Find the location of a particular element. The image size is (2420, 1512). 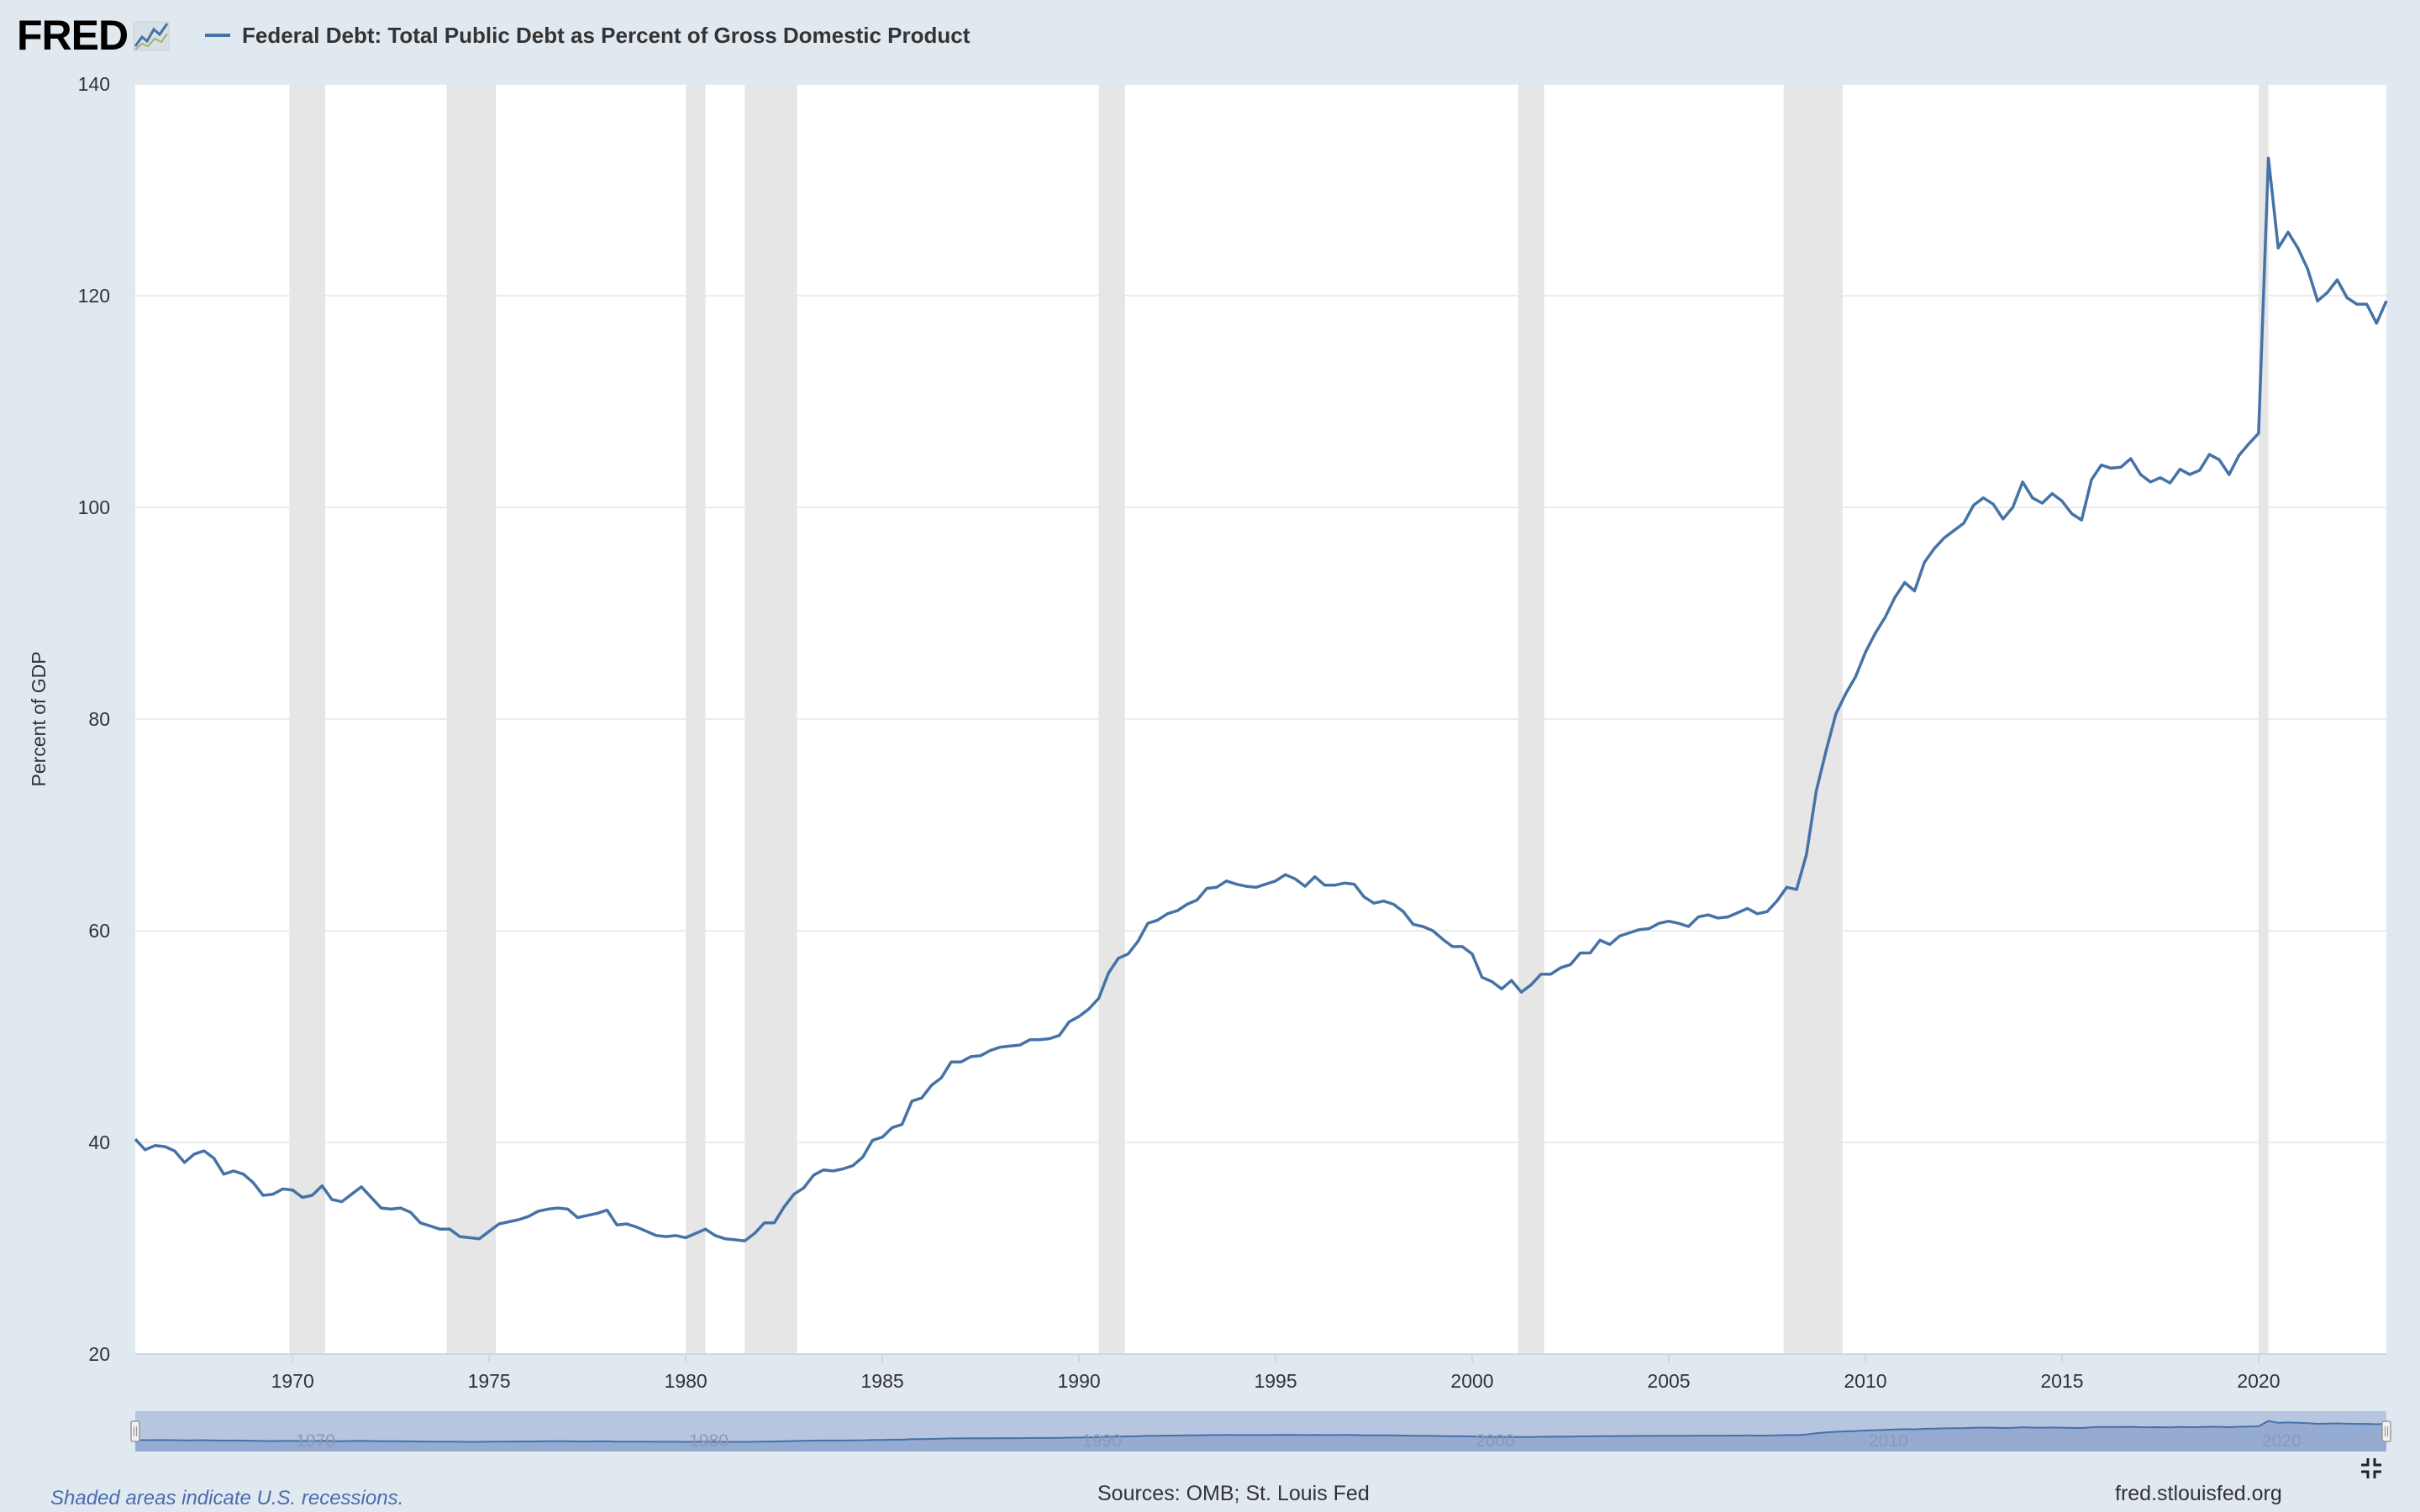

logo-graph-icon is located at coordinates (151, 36).